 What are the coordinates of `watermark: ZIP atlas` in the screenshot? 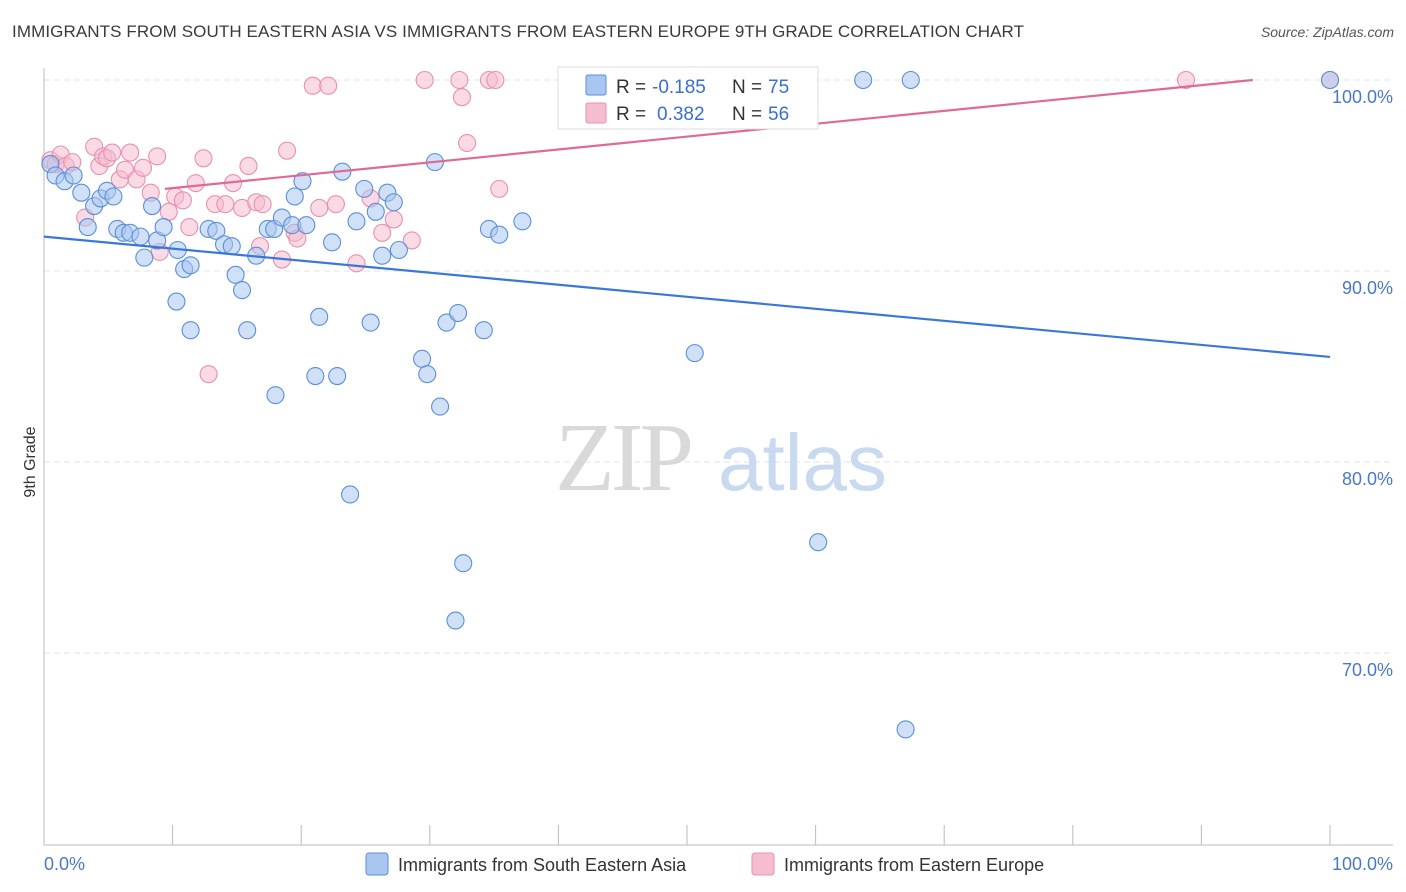 It's located at (721, 458).